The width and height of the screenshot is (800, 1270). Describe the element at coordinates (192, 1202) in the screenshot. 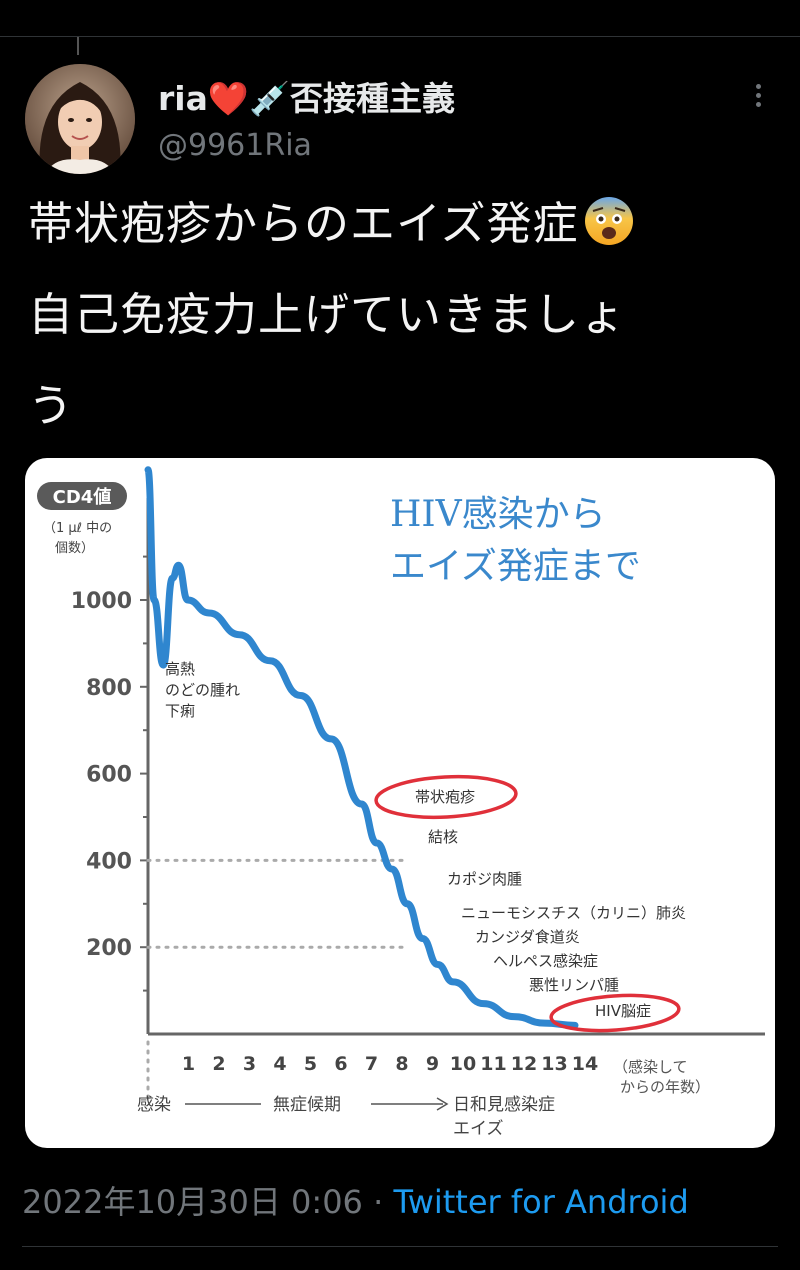

I see `timestamp: 2022年10月30日 0:06` at that location.